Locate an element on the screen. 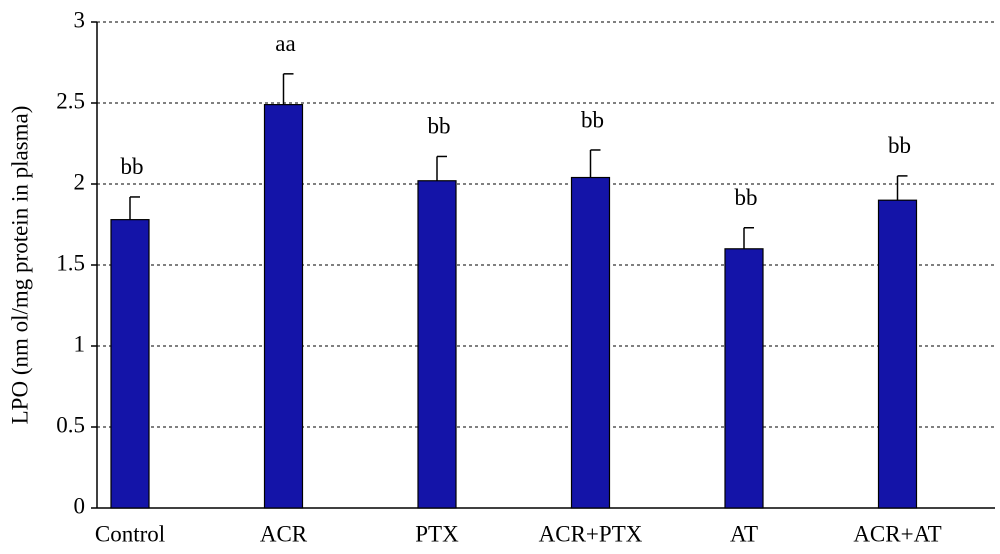  y-axis-label: LPO (nm ol/mg protein in plasma) is located at coordinates (19, 265).